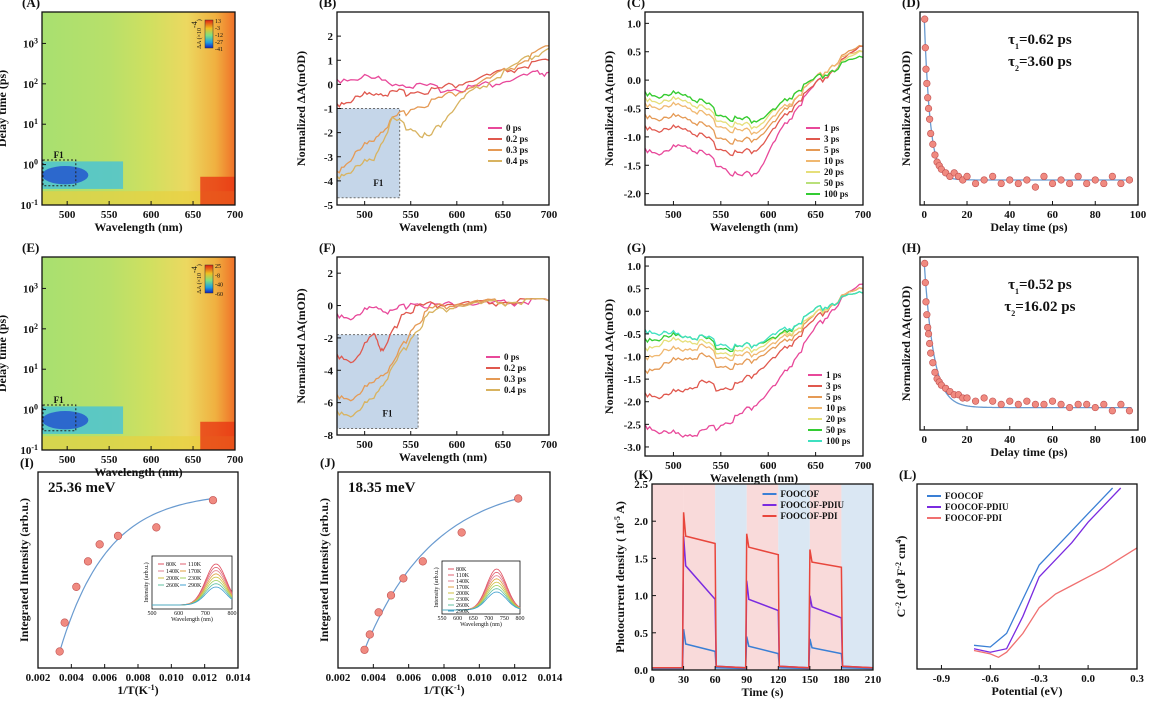 Image resolution: width=1162 pixels, height=715 pixels. I want to click on colorbar-tick: 13, so click(218, 22).